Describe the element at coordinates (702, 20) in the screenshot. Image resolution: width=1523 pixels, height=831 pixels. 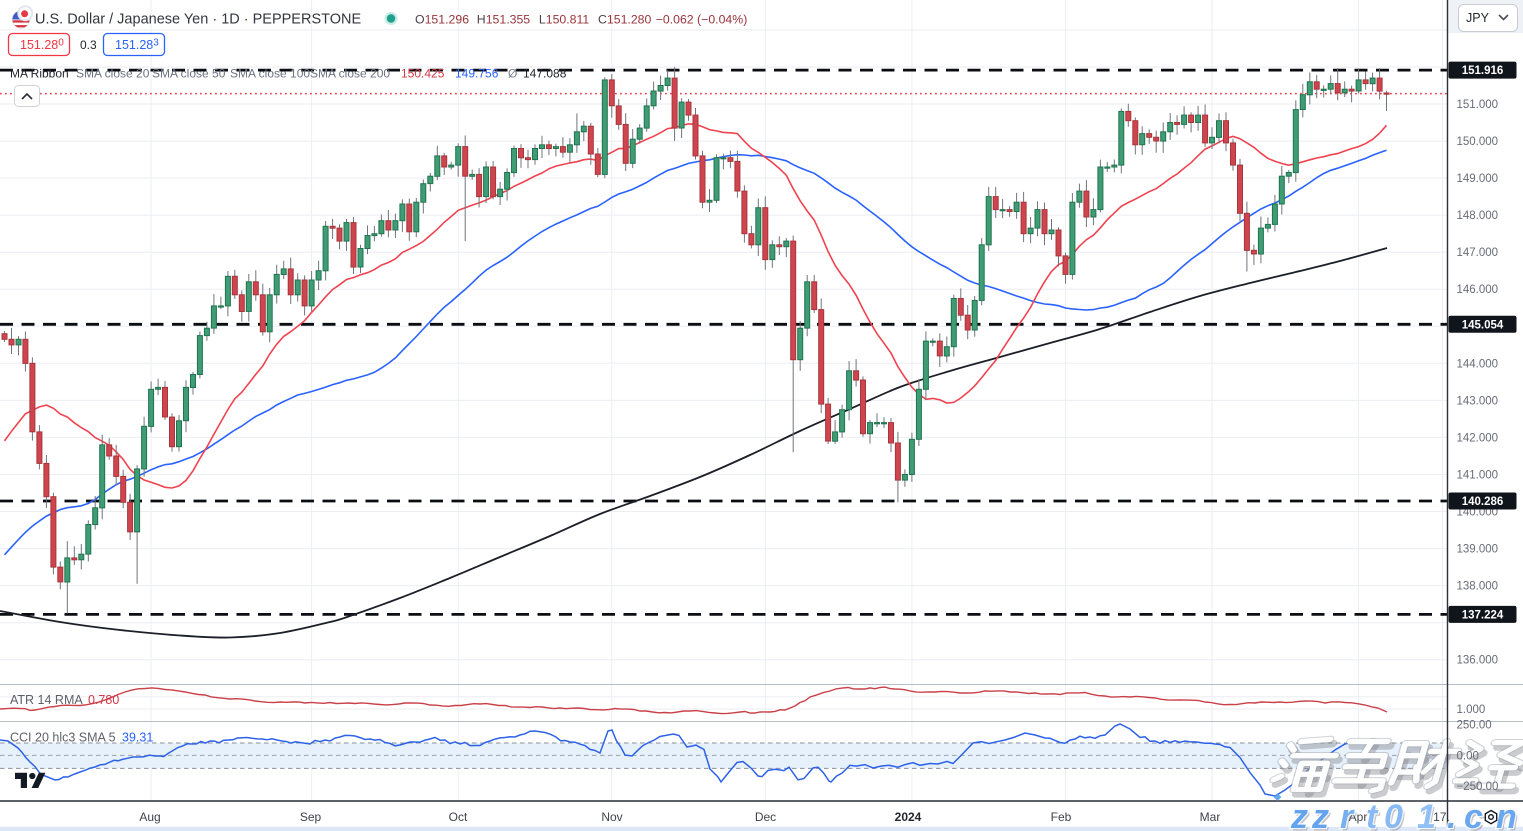
I see `svg-text: −0.062 (−0.04%)` at that location.